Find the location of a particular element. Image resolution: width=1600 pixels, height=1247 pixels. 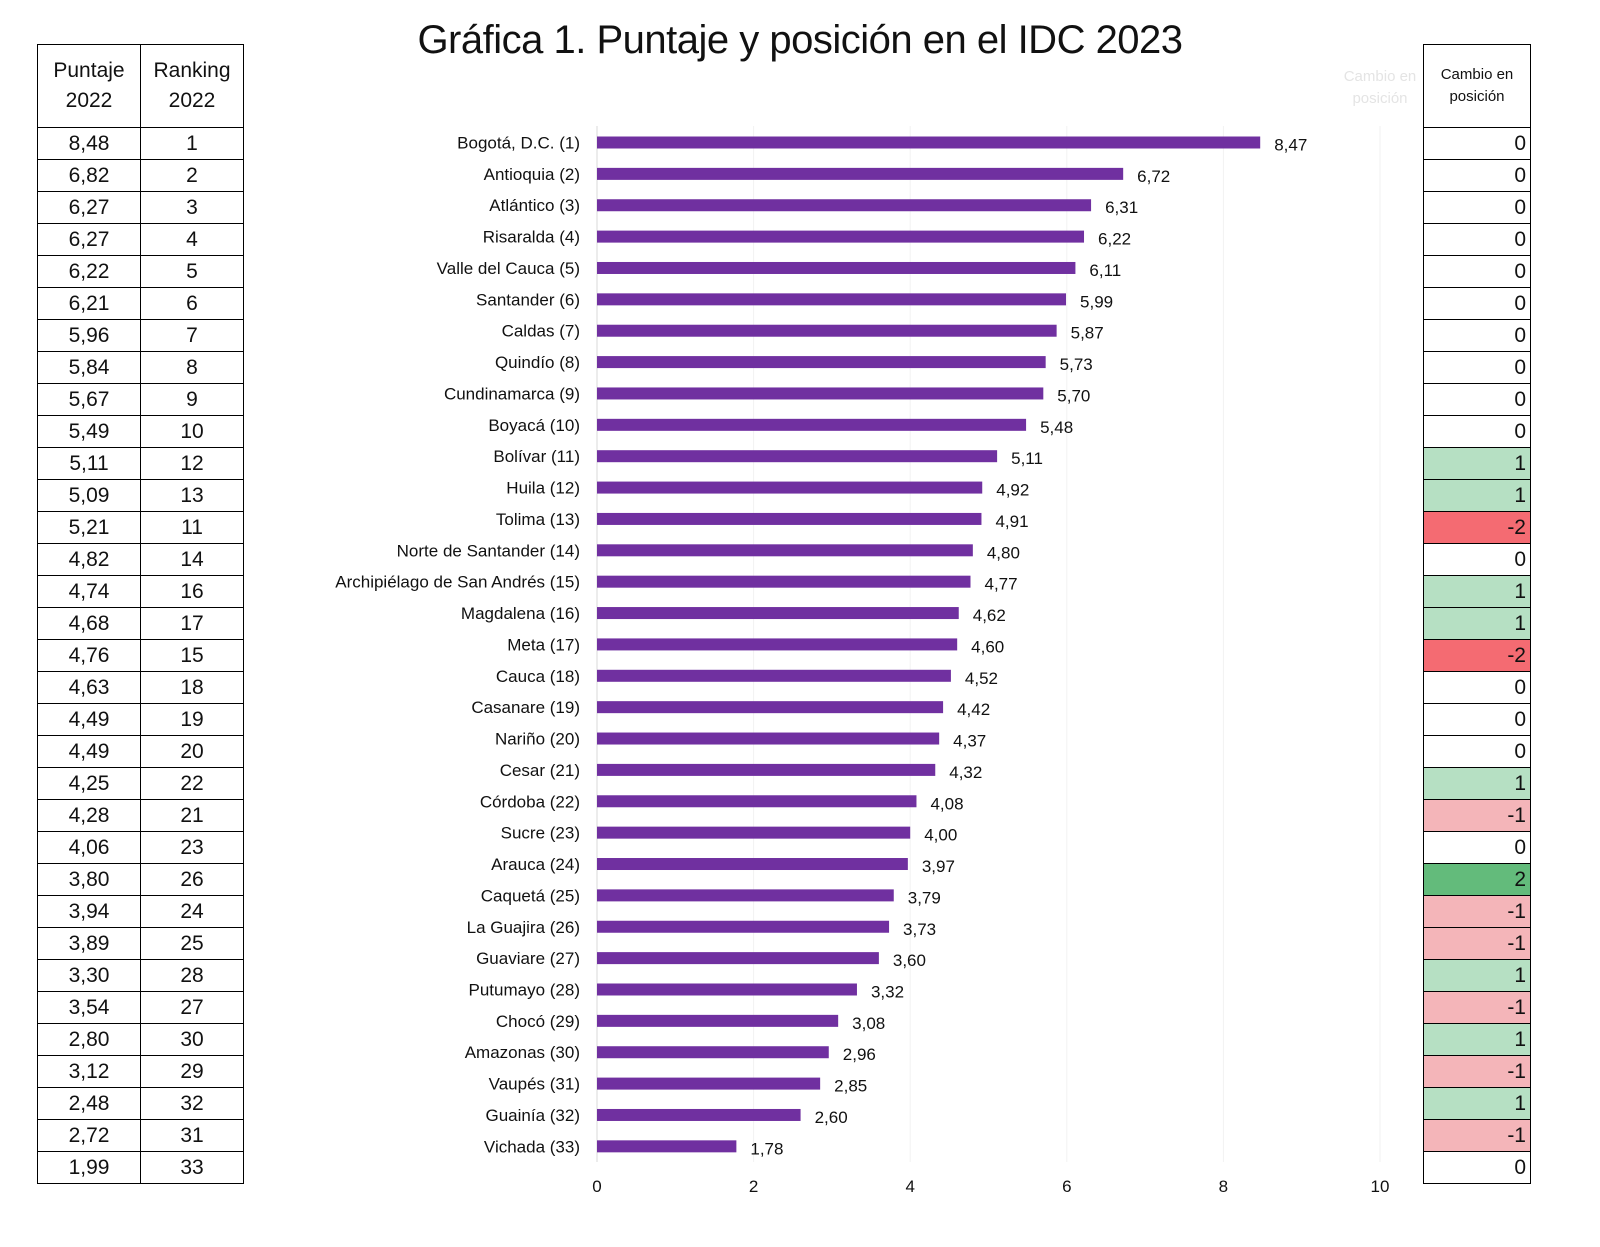

value-label: 5,11 is located at coordinates (1027, 458).